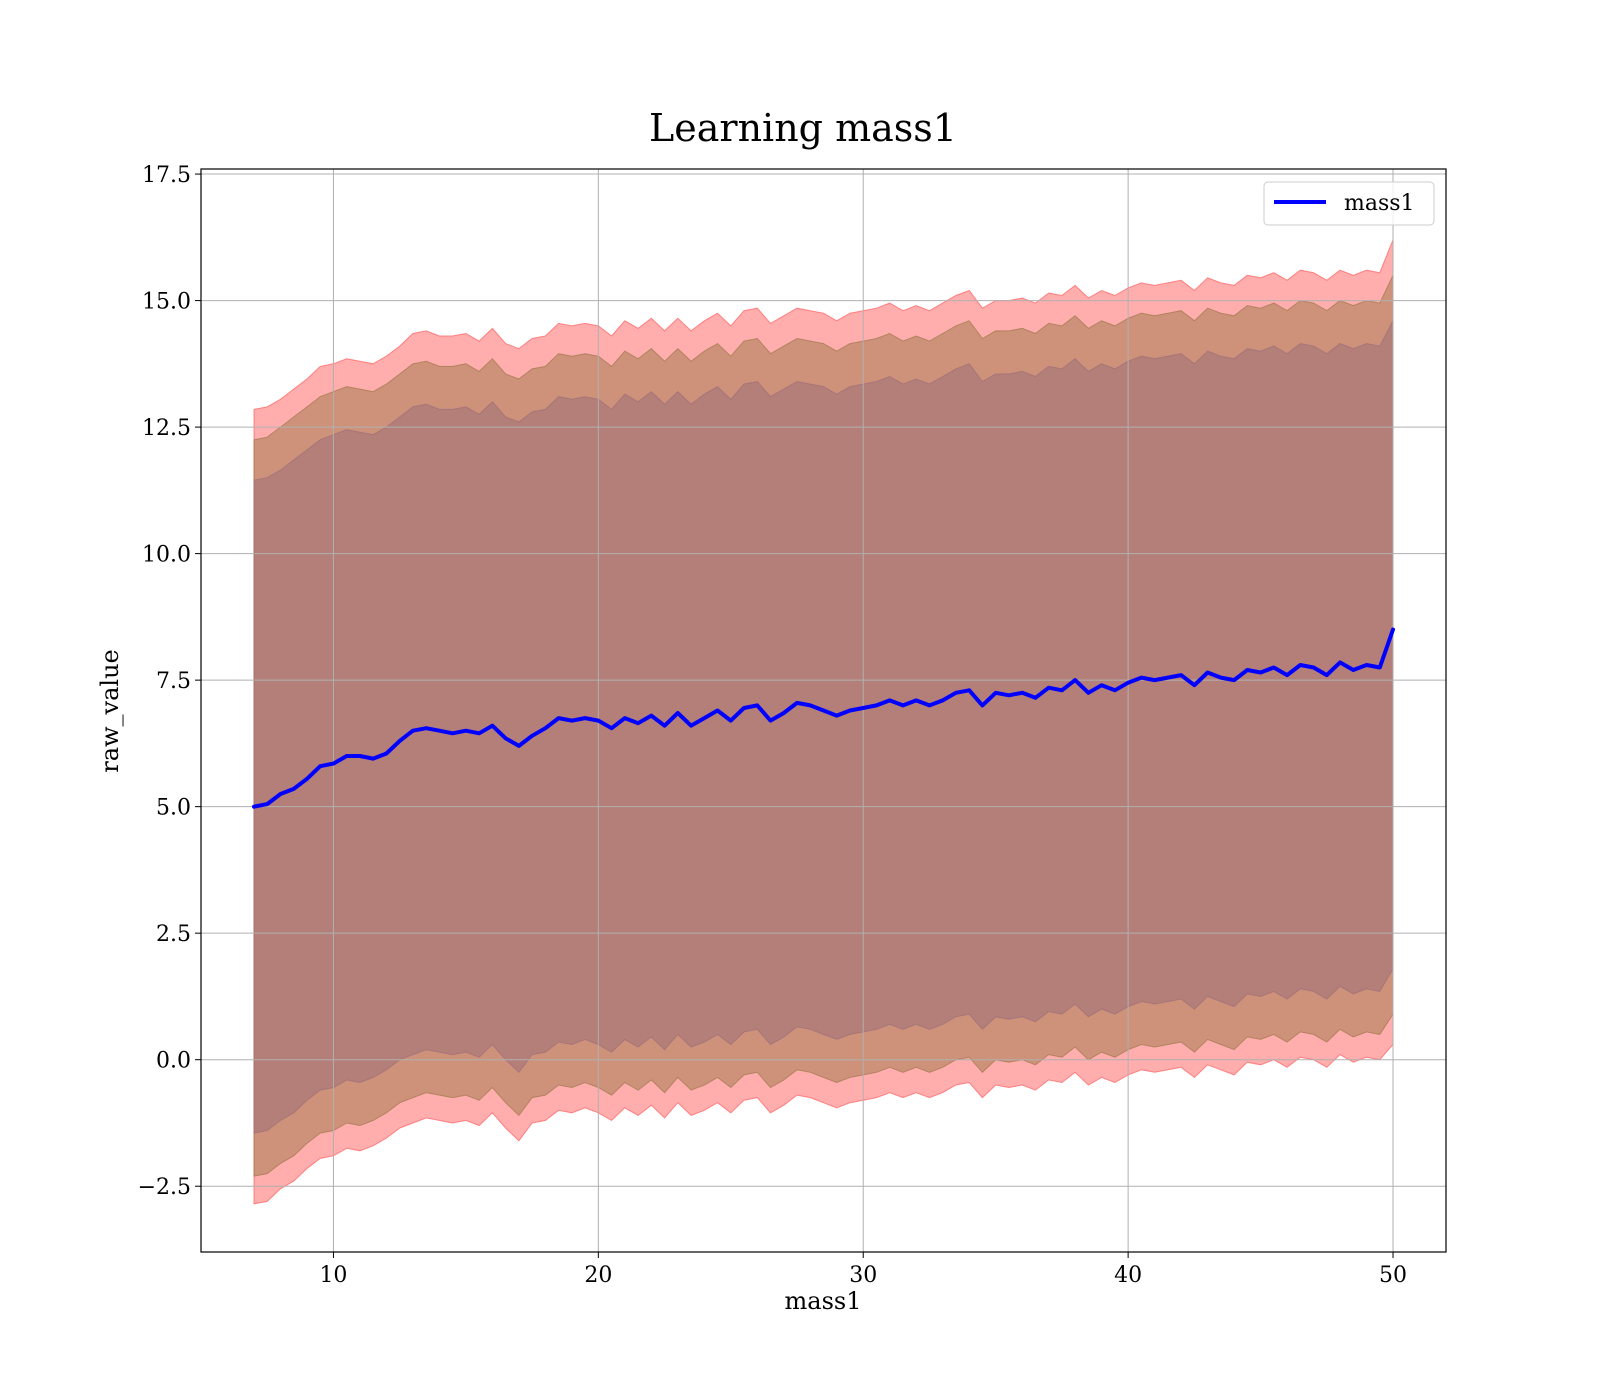 The height and width of the screenshot is (1400, 1600). What do you see at coordinates (164, 1187) in the screenshot?
I see `y-tick-label-0: −2.5` at bounding box center [164, 1187].